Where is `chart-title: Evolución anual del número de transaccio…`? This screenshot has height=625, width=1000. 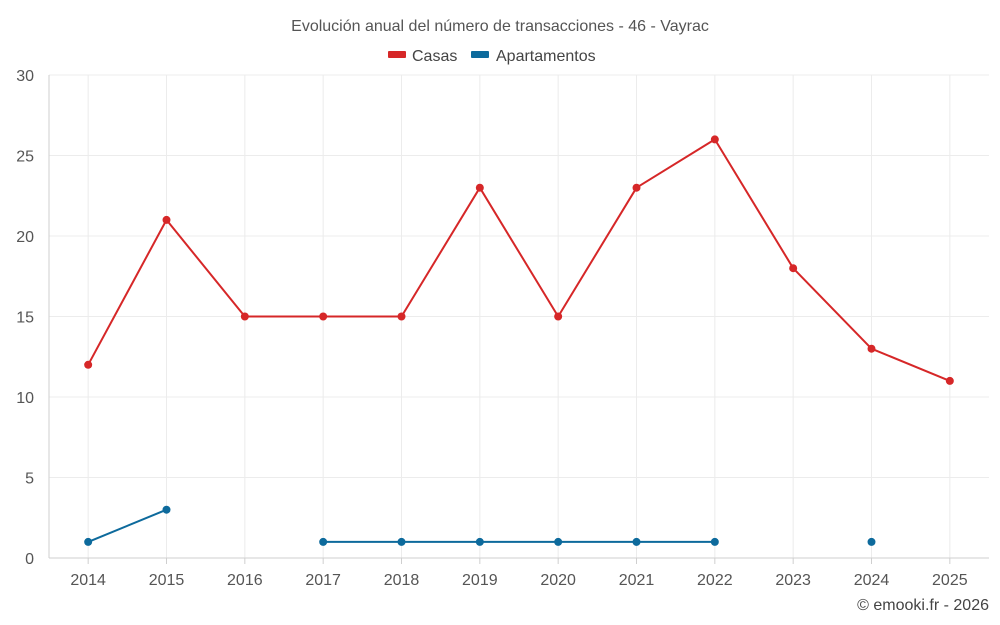 chart-title: Evolución anual del número de transaccio… is located at coordinates (500, 26).